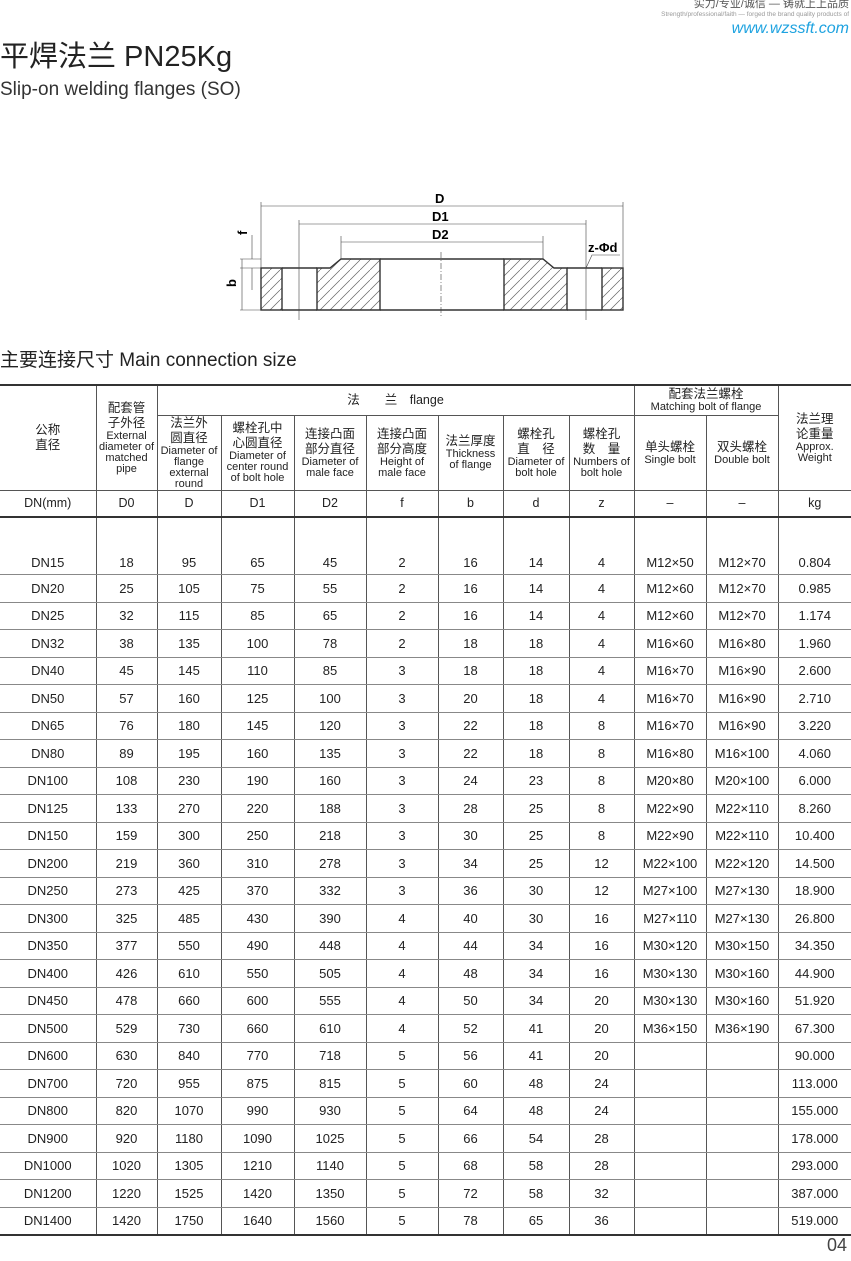  Describe the element at coordinates (670, 503) in the screenshot. I see `unit-cell: –` at that location.